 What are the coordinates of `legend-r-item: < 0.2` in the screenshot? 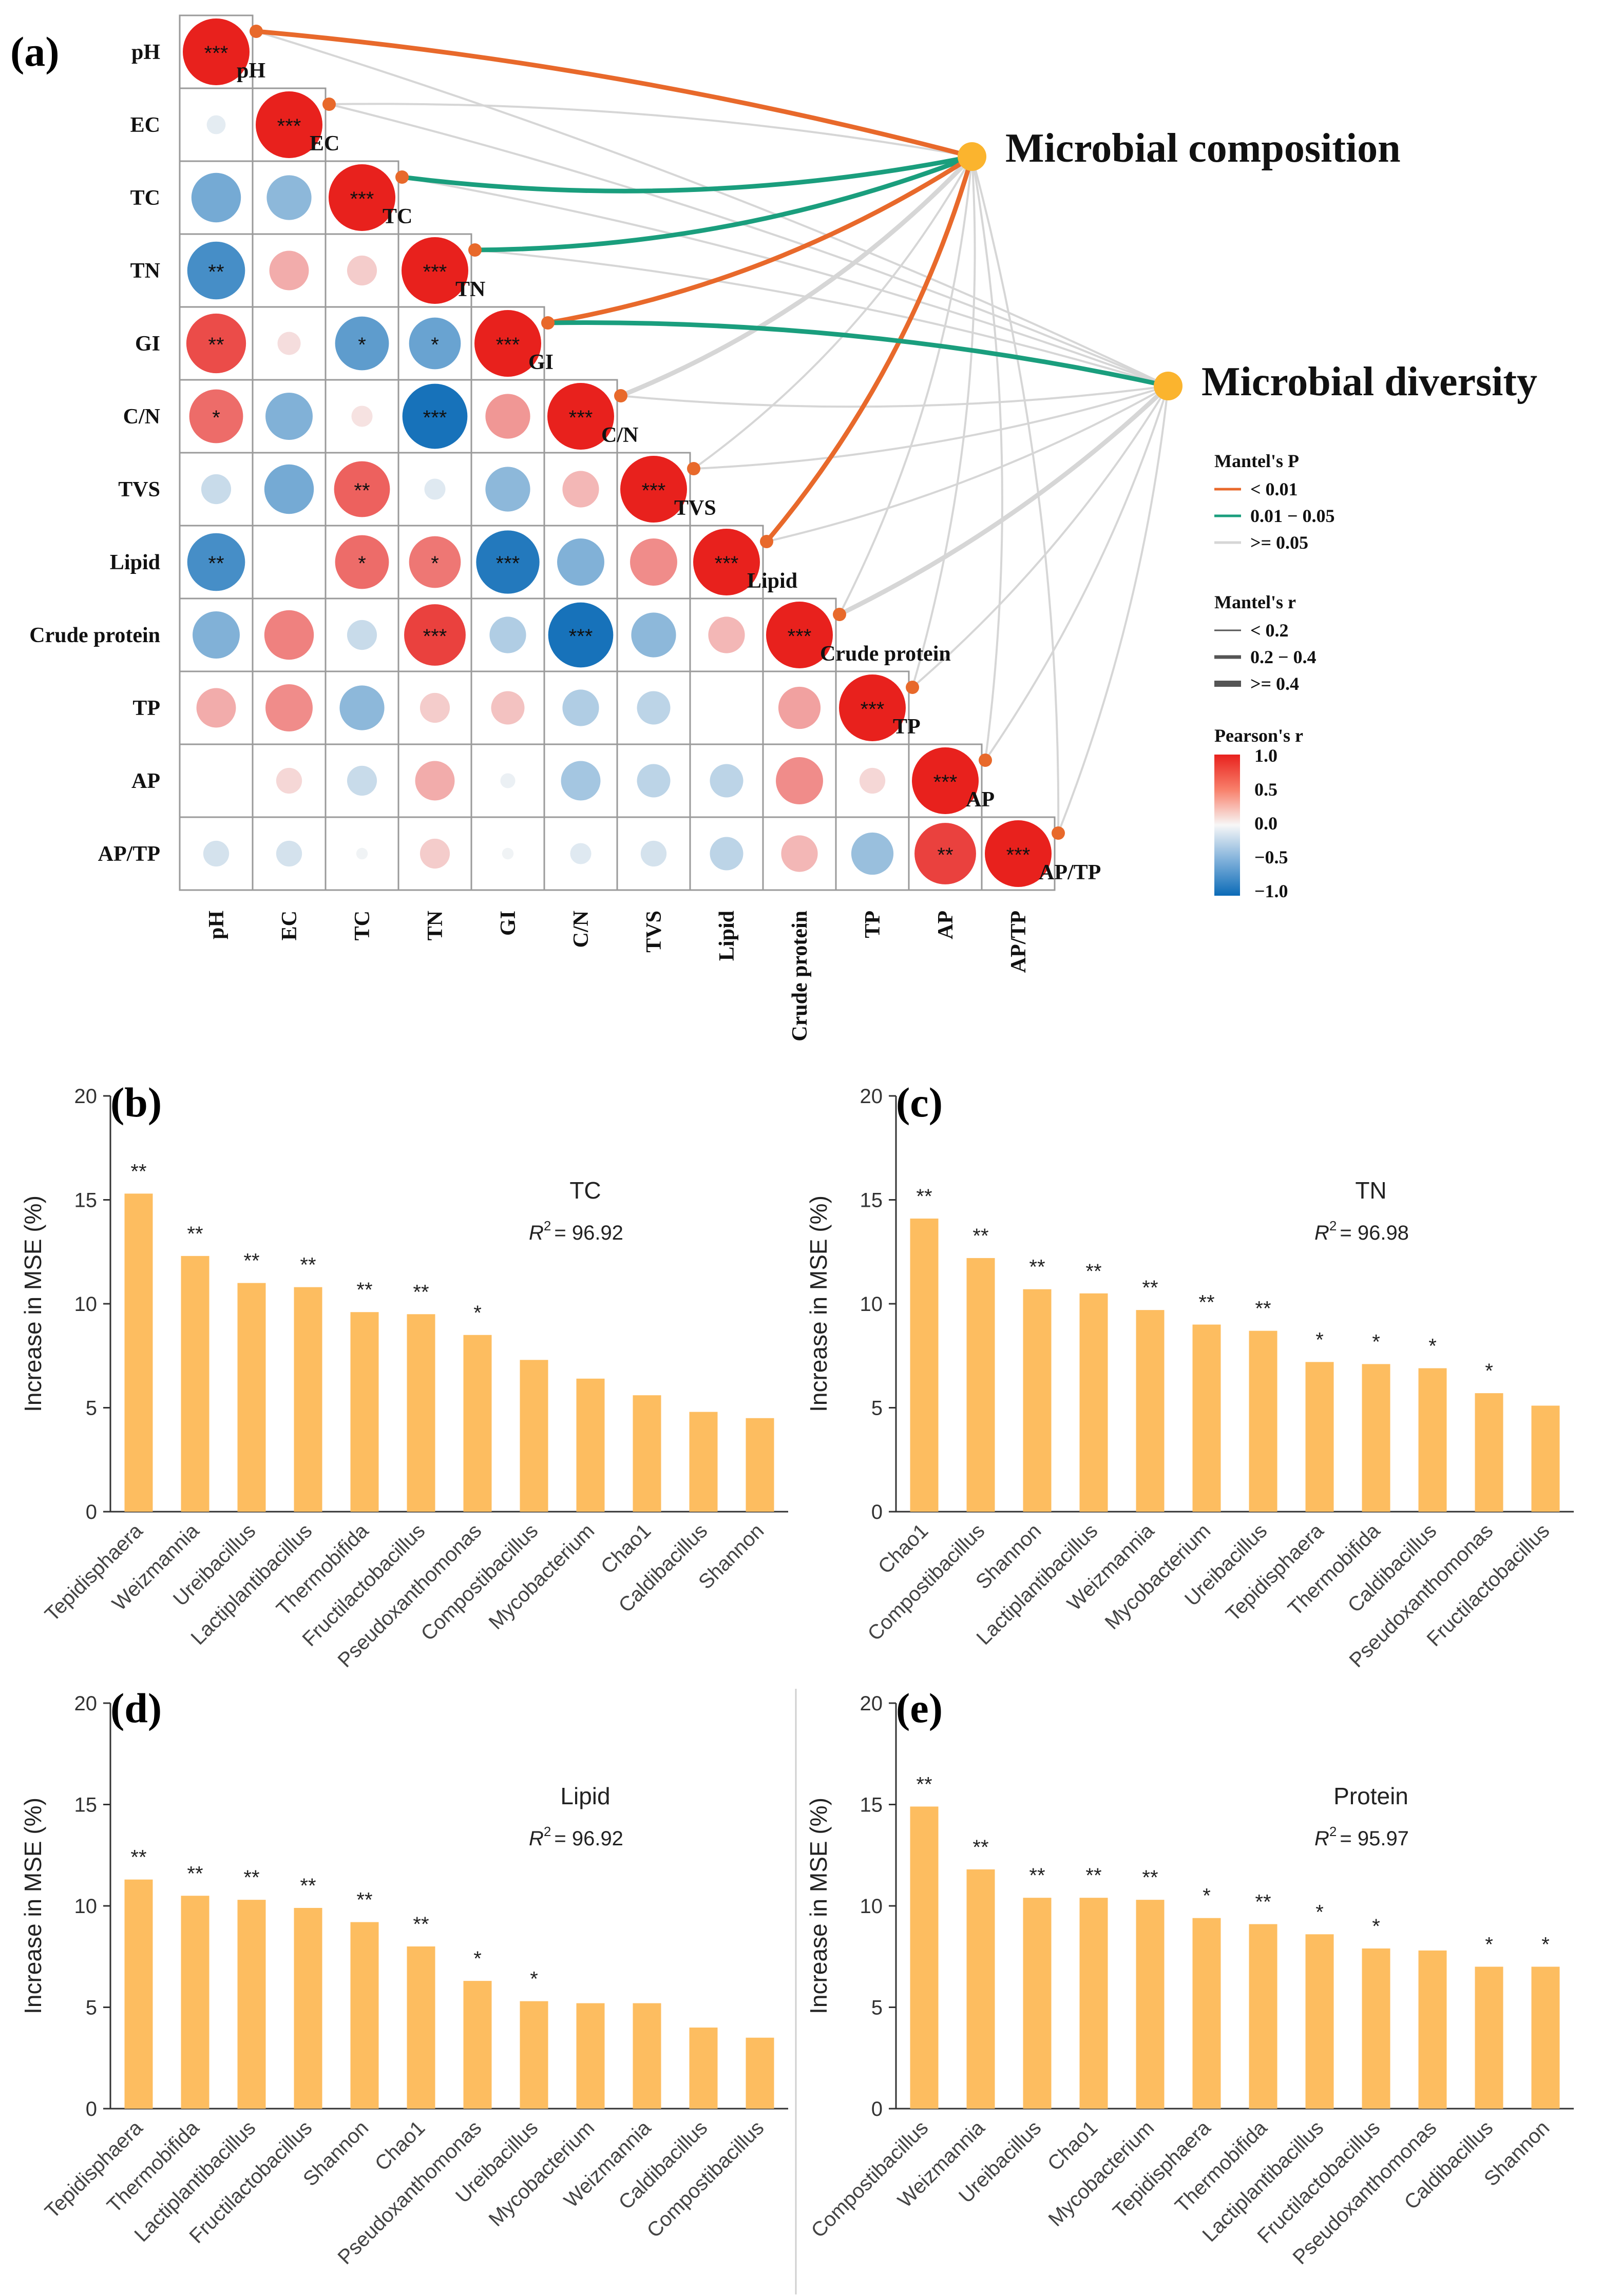 It's located at (1269, 630).